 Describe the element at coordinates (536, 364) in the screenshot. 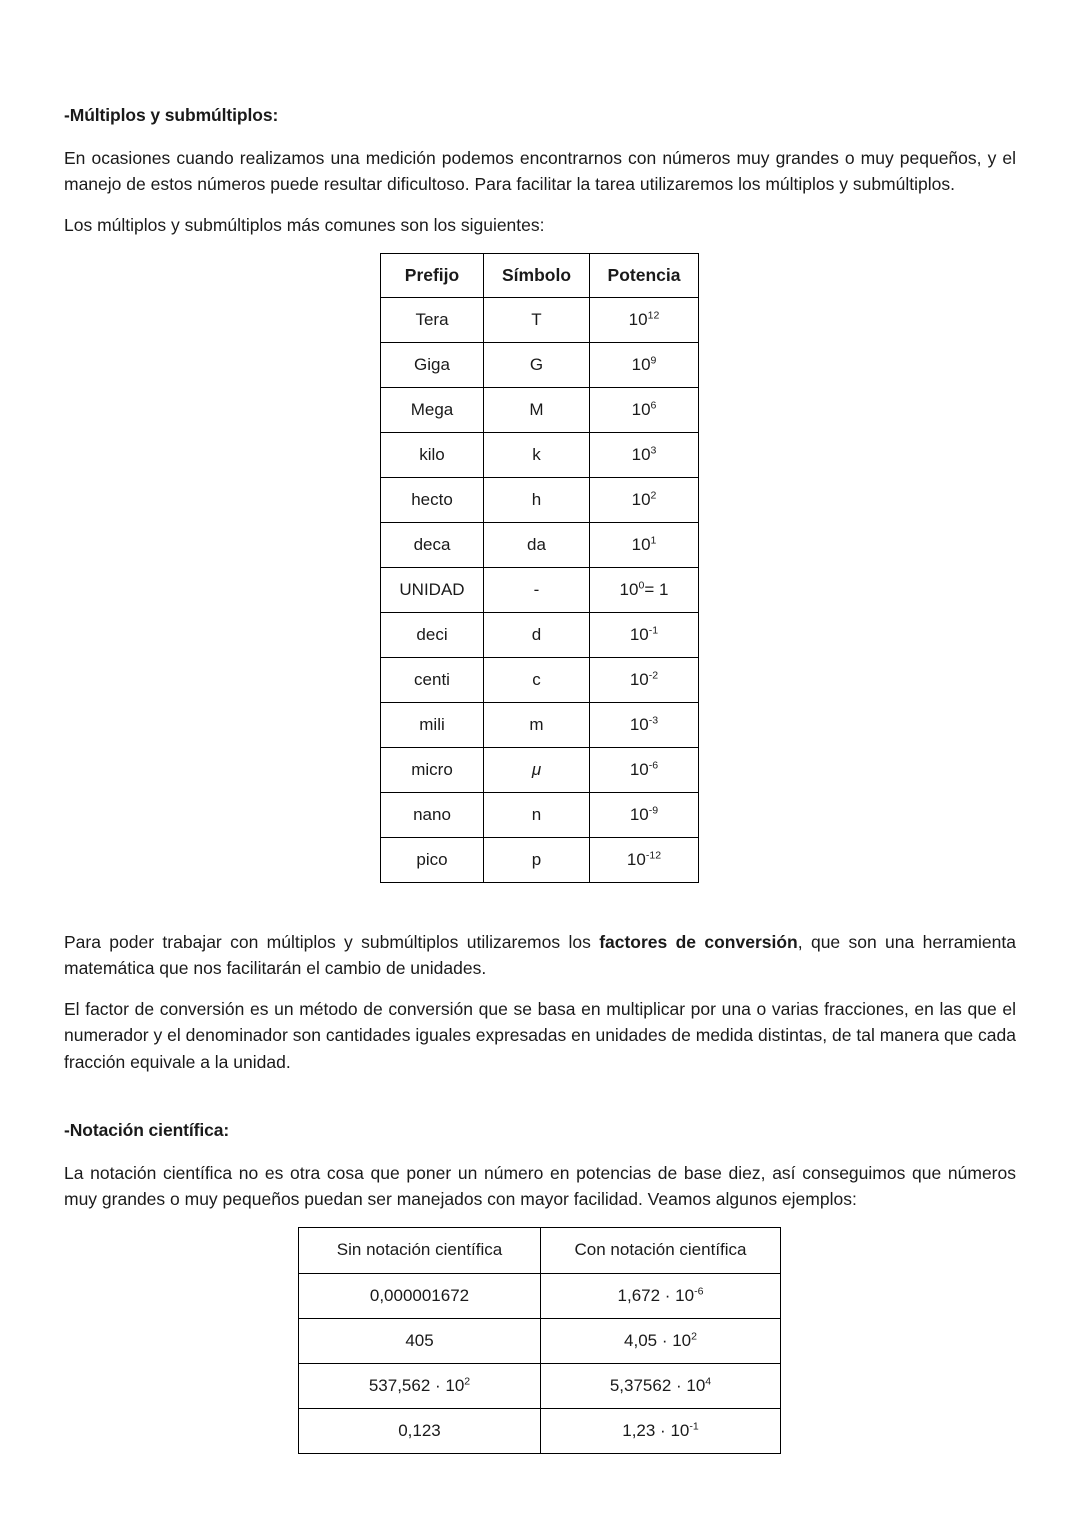

I see `cell-simbolo: G` at that location.